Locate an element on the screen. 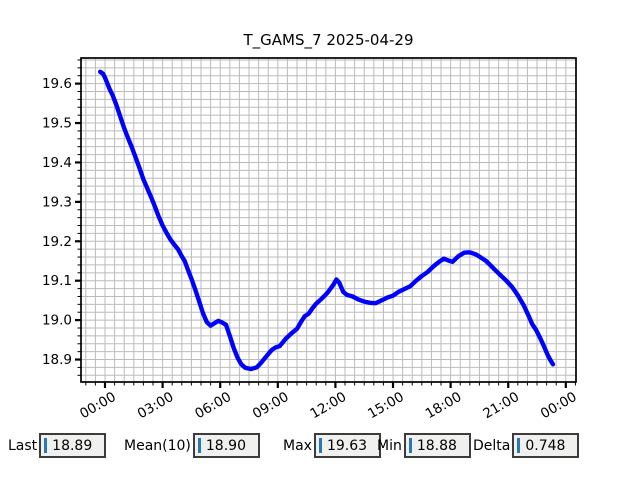 Image resolution: width=640 pixels, height=480 pixels. stat-last: Last 18.89 is located at coordinates (57, 445).